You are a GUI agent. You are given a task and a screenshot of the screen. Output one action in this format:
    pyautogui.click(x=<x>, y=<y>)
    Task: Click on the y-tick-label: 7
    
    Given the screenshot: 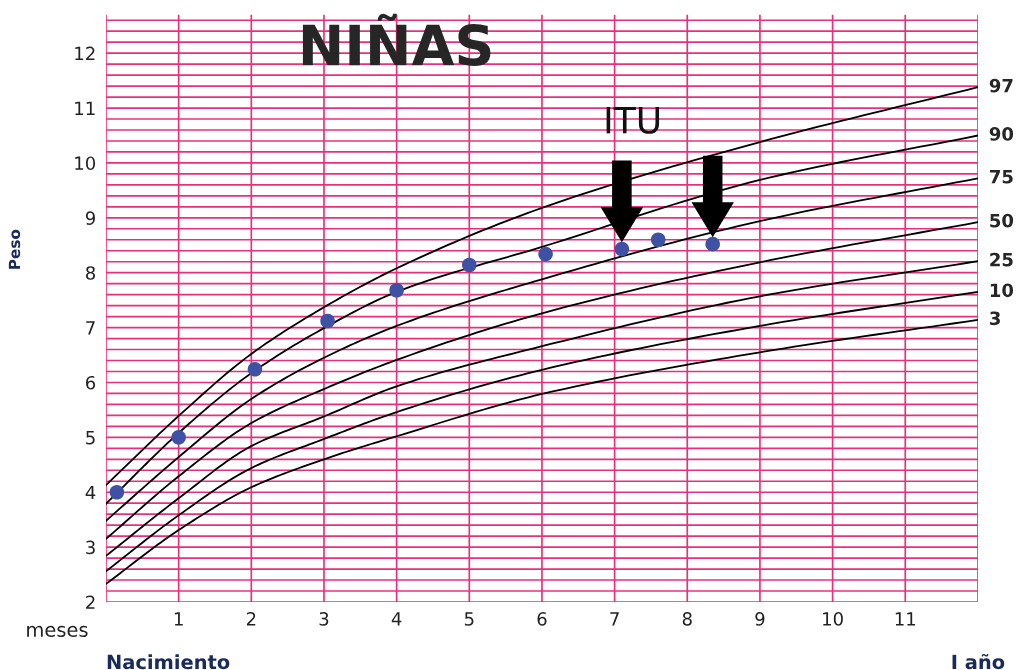 What is the action you would take?
    pyautogui.click(x=90, y=328)
    